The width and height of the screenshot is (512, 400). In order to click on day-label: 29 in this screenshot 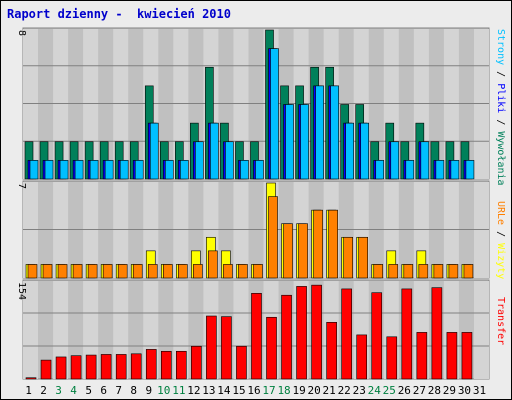, I will do `click(449, 390)`.